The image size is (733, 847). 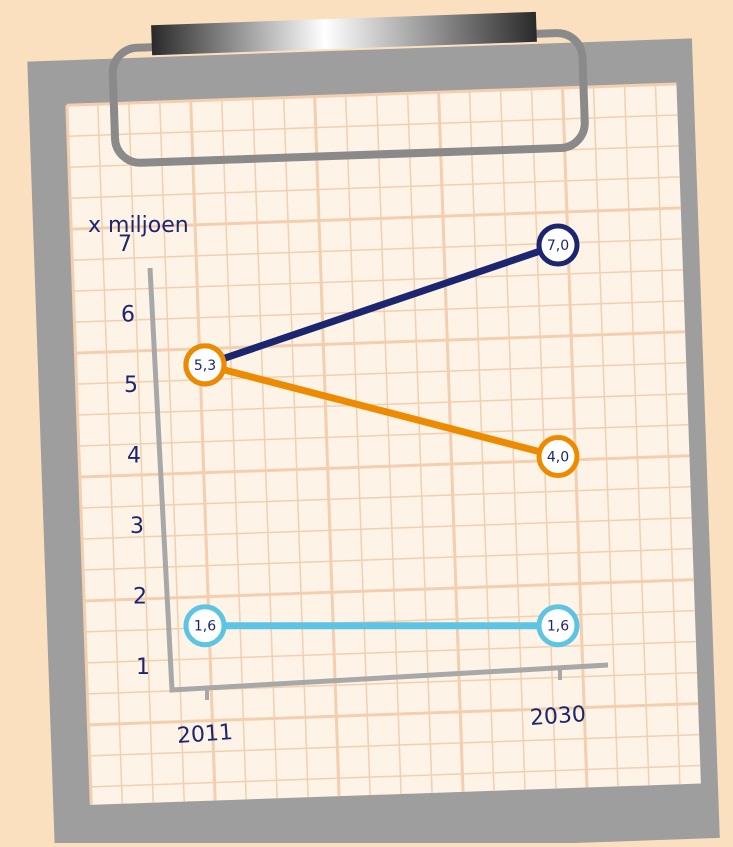 What do you see at coordinates (140, 597) in the screenshot?
I see `y-tick-label: 2` at bounding box center [140, 597].